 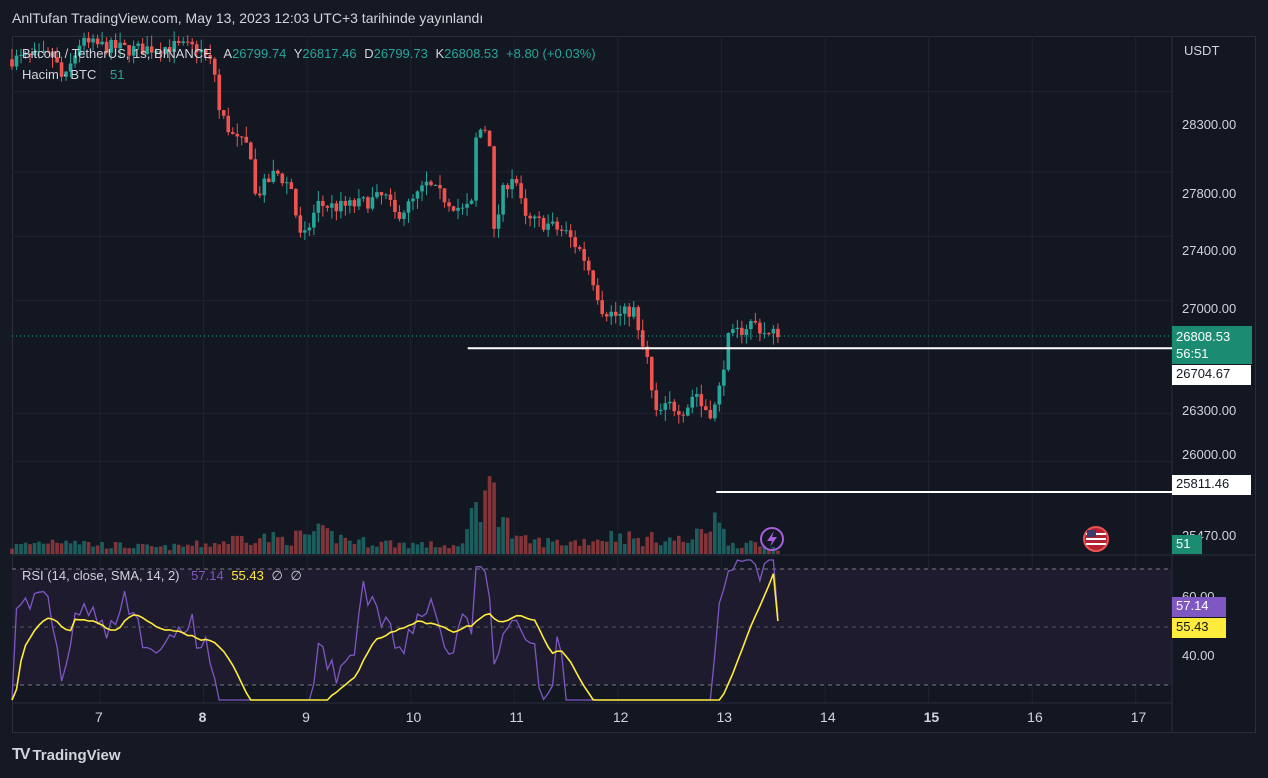 What do you see at coordinates (620, 717) in the screenshot?
I see `time-tick: 12` at bounding box center [620, 717].